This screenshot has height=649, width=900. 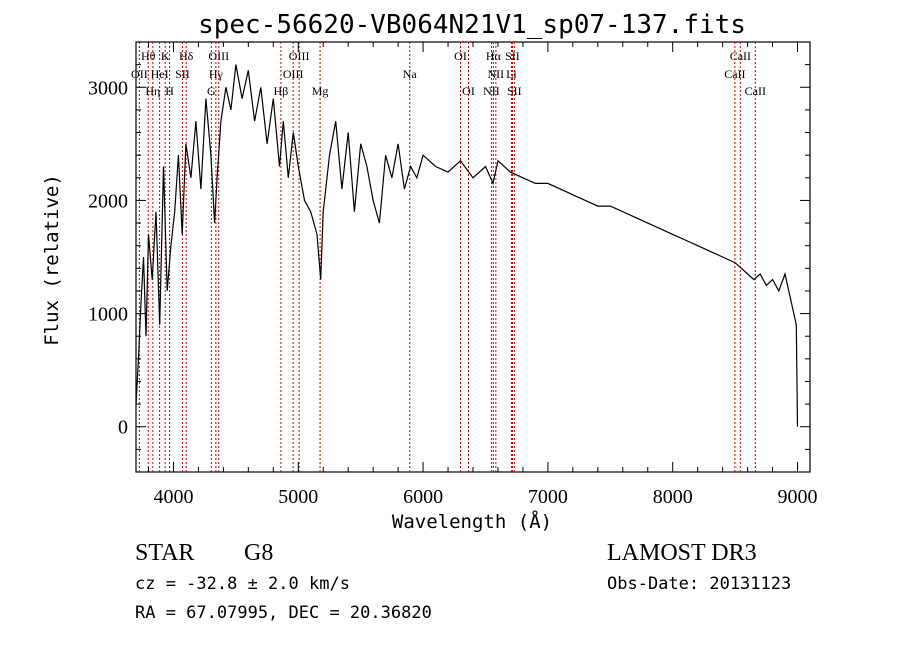 What do you see at coordinates (186, 56) in the screenshot?
I see `spectral-line-label: Hδ` at bounding box center [186, 56].